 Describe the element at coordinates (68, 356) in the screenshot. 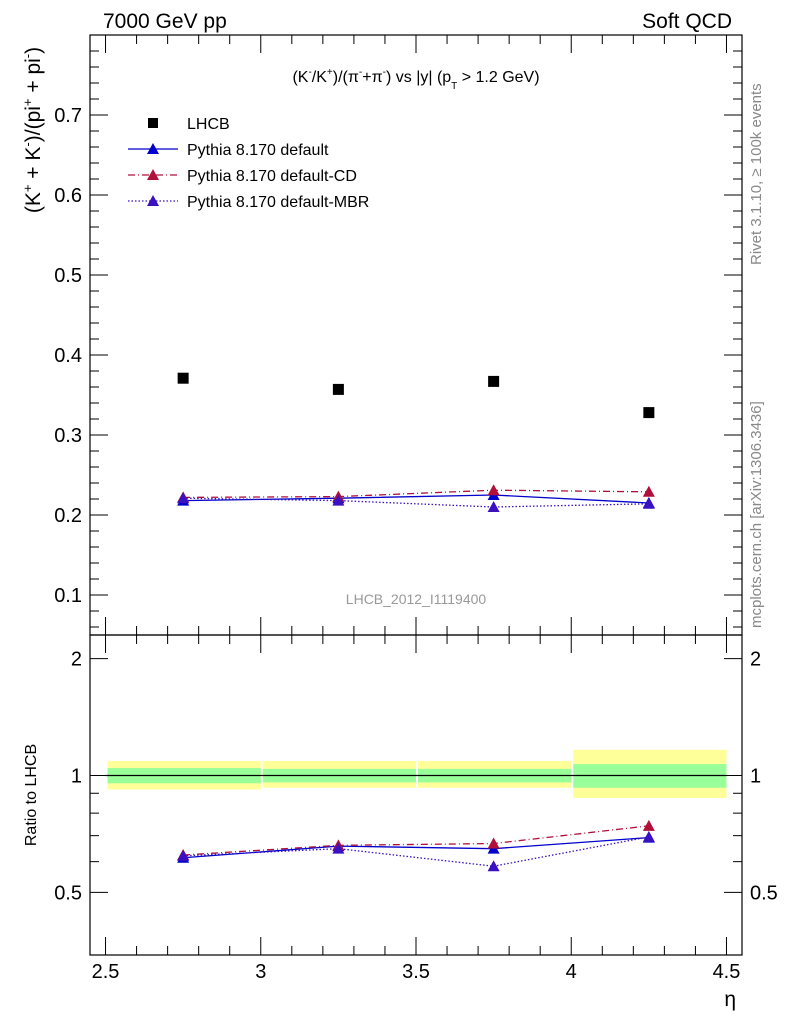

I see `main-y-tick-label: 0.4` at that location.